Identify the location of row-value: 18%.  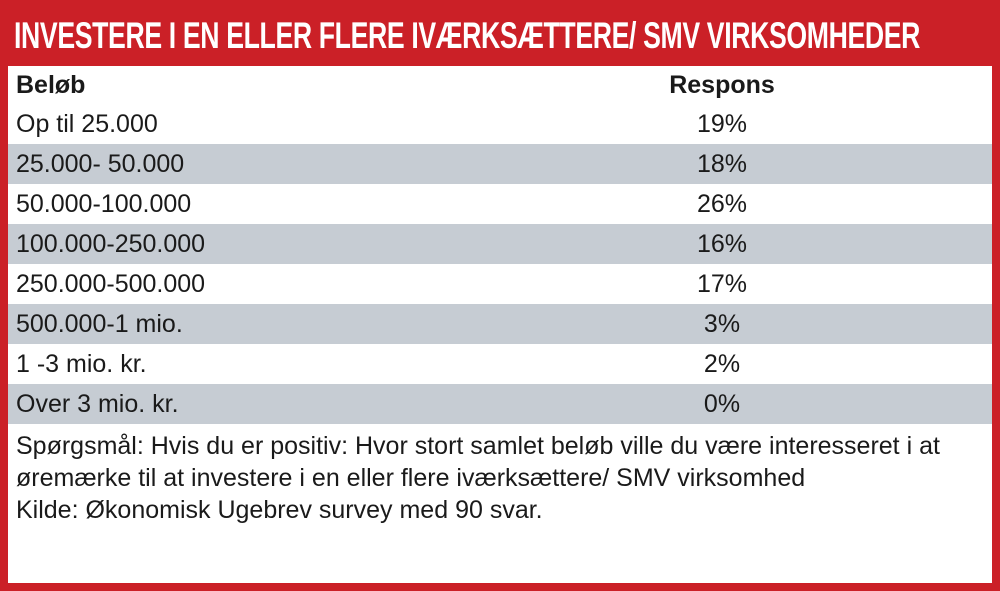
(722, 163).